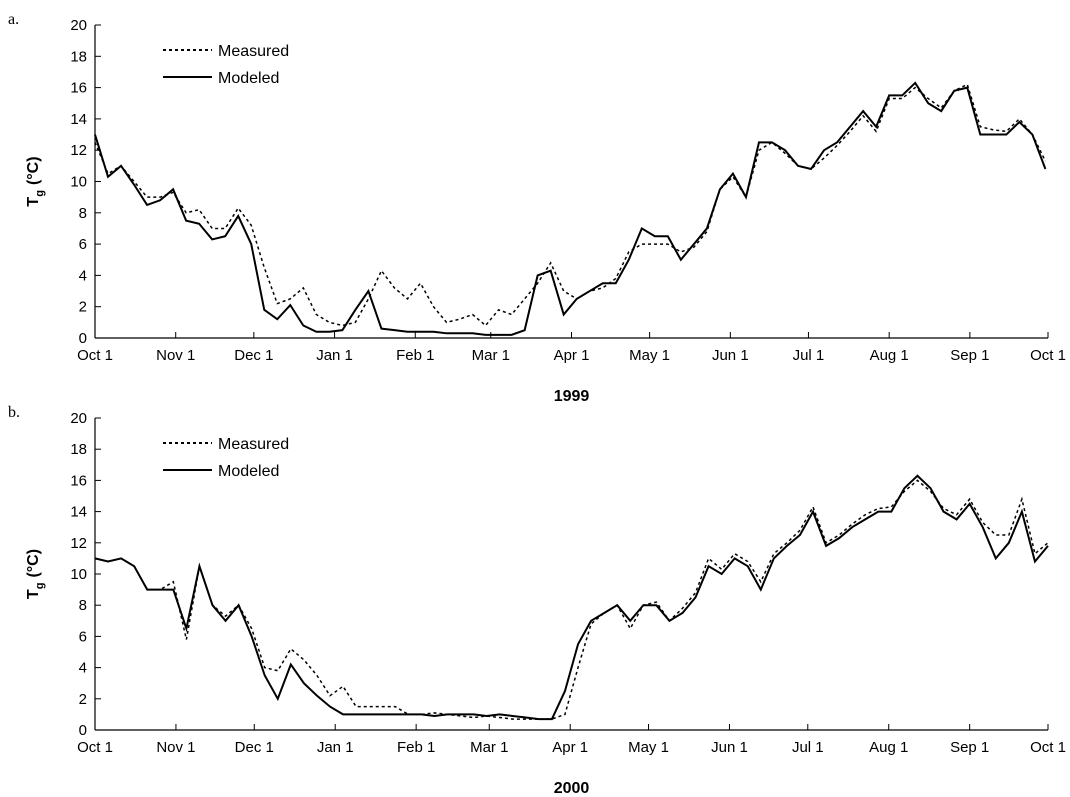 Image resolution: width=1070 pixels, height=797 pixels. I want to click on panel-label: a., so click(13, 19).